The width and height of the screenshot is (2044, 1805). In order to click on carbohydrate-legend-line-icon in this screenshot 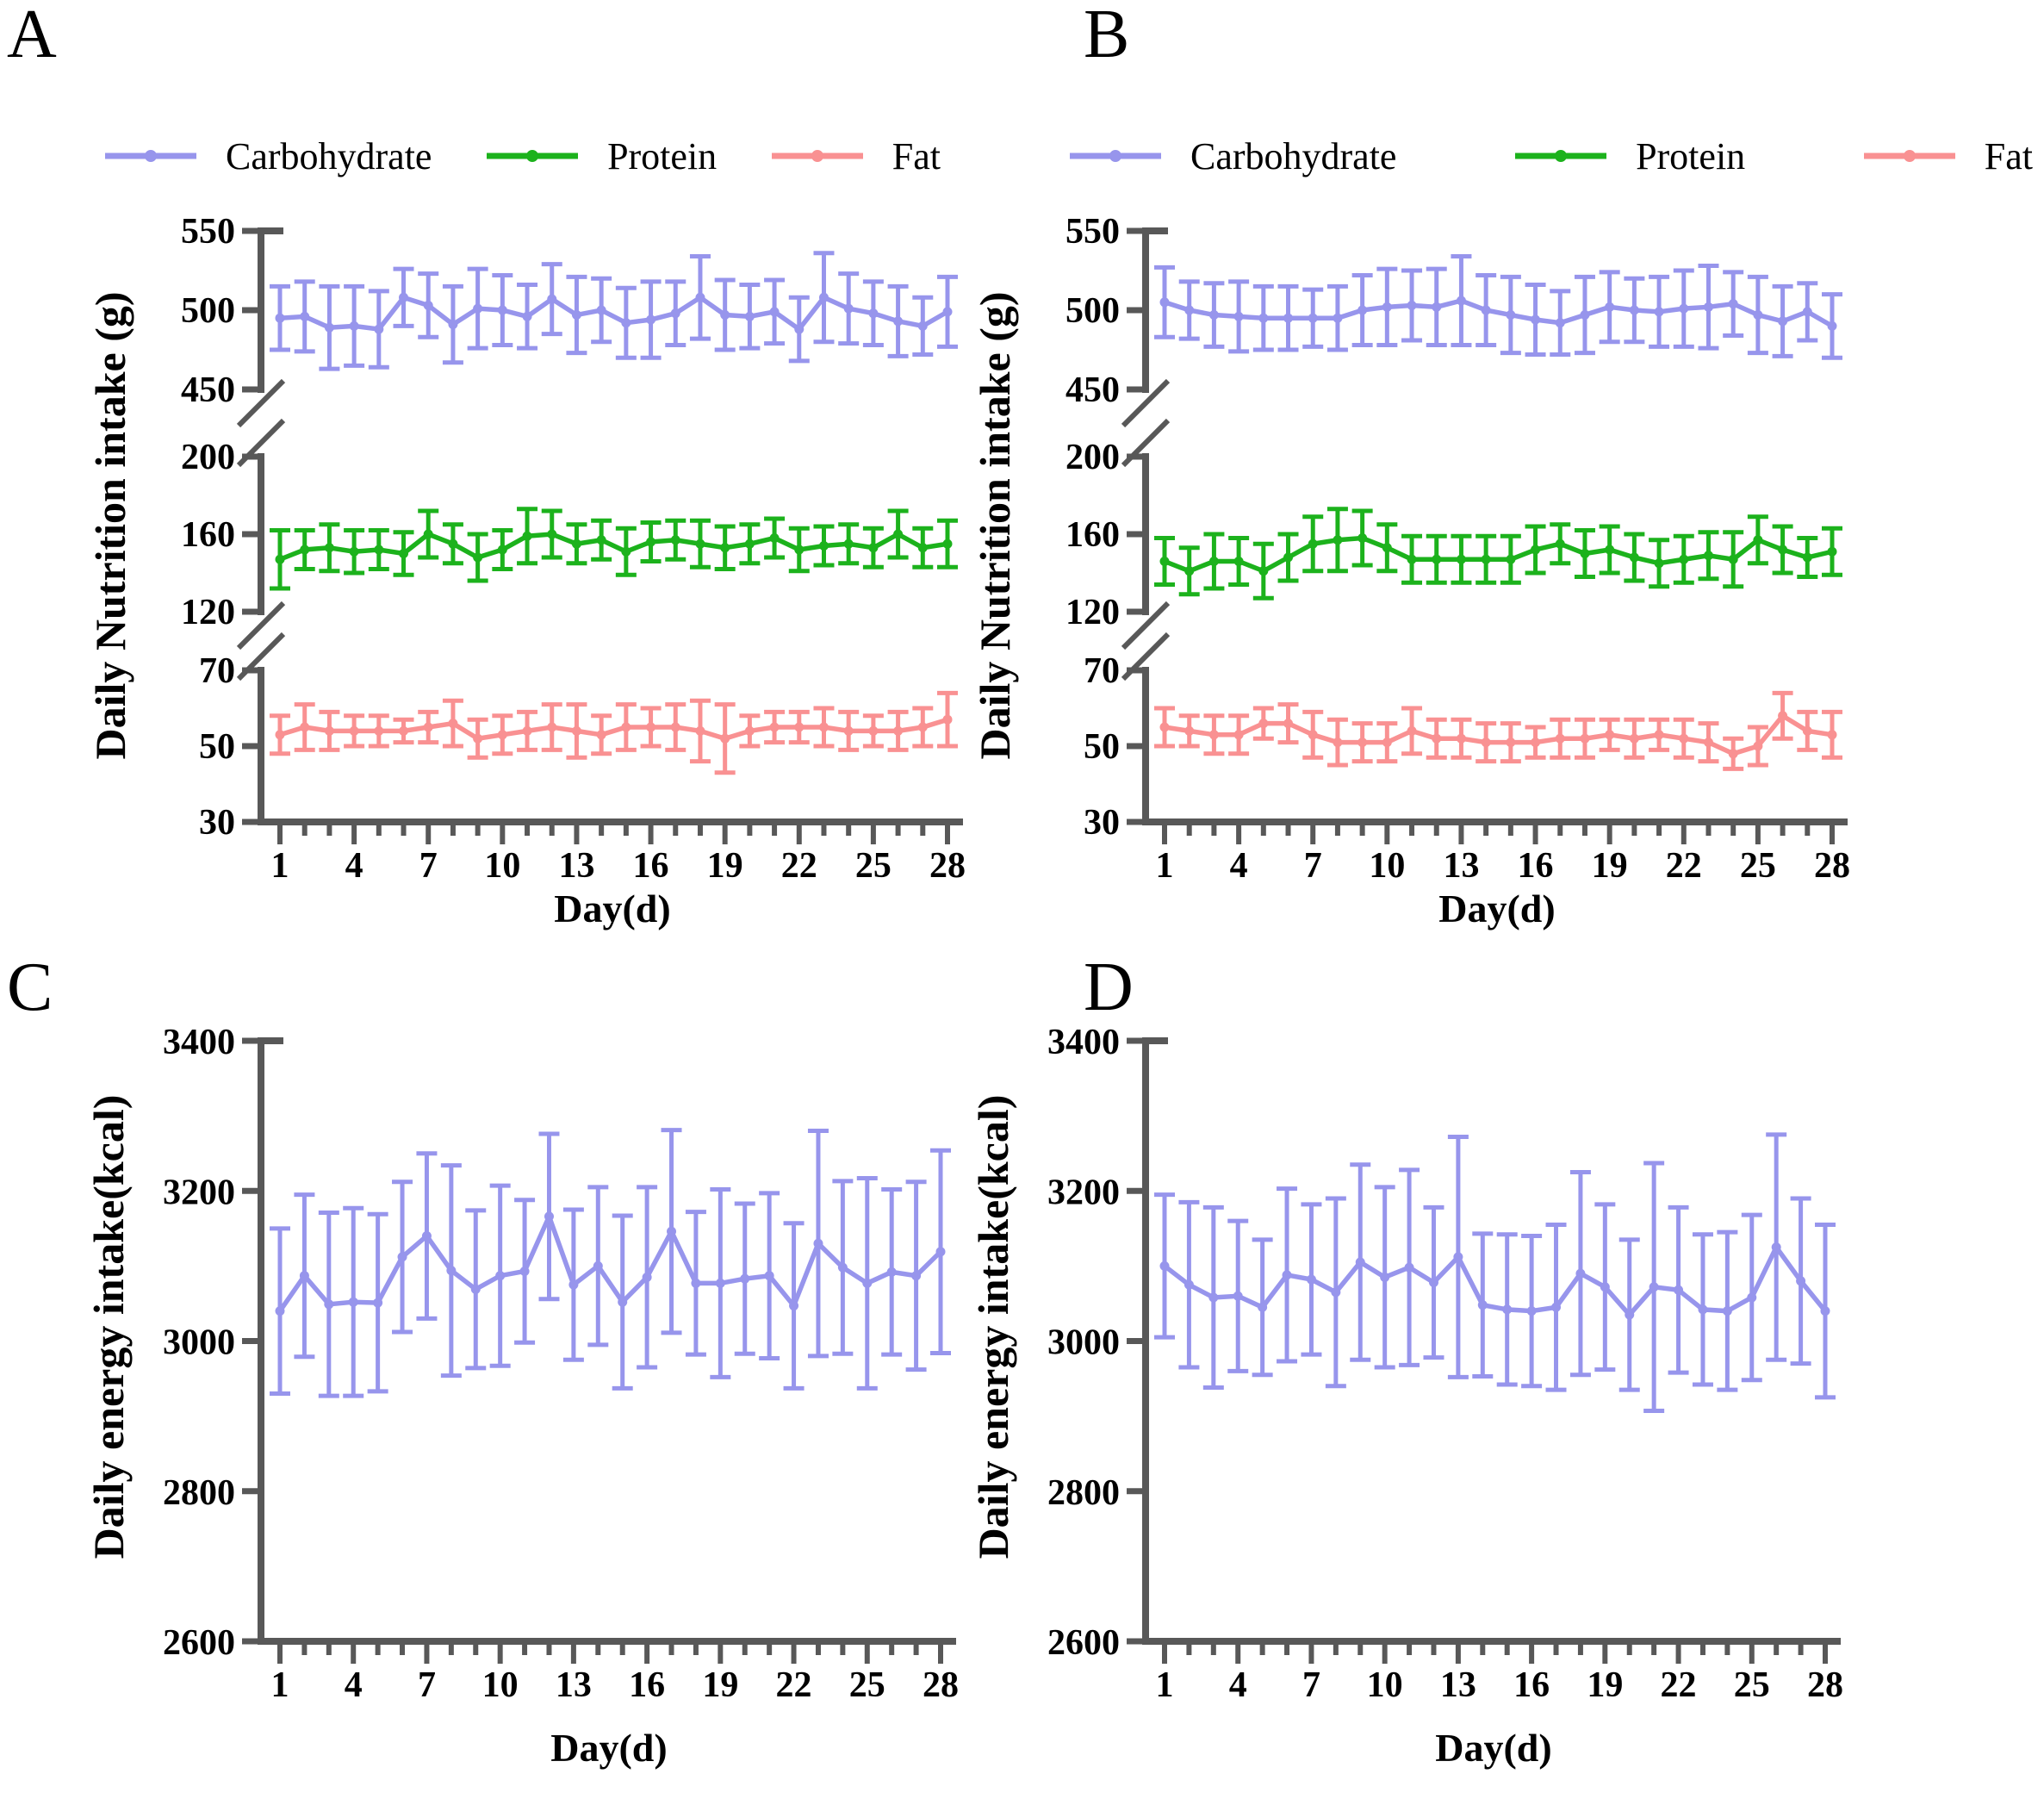, I will do `click(1116, 156)`.